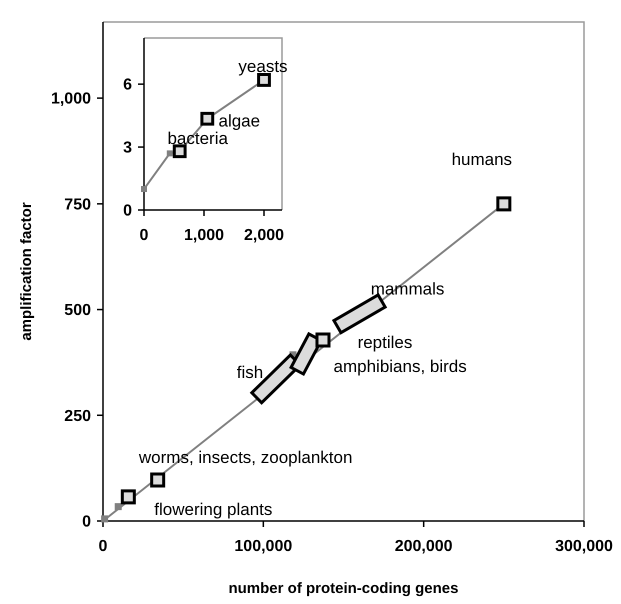 This screenshot has width=621, height=604. Describe the element at coordinates (78, 205) in the screenshot. I see `y-tick-label: 750` at that location.